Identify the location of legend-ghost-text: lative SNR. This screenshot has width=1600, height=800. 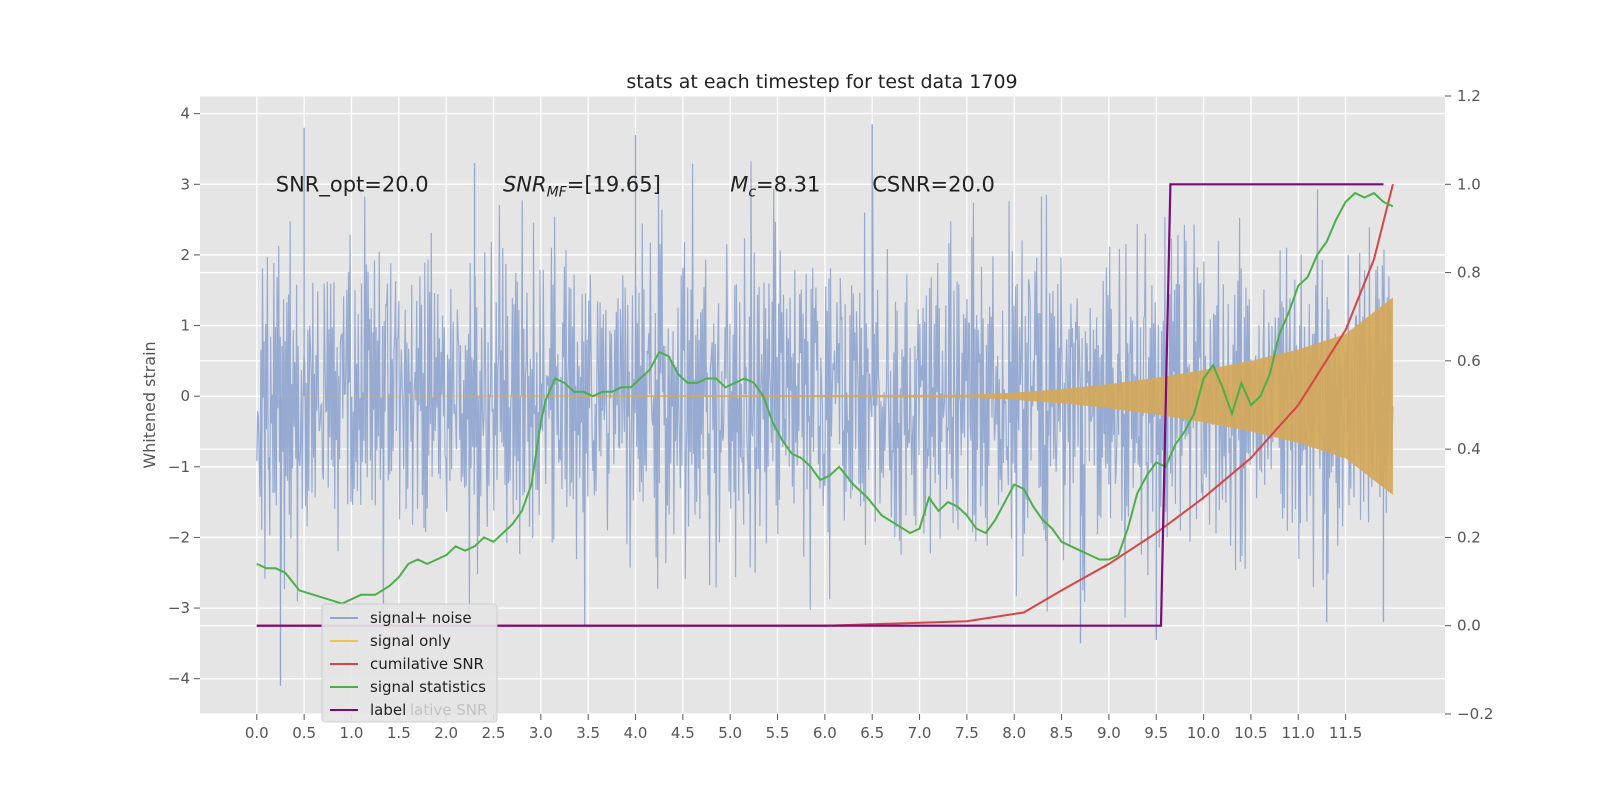
(448, 710).